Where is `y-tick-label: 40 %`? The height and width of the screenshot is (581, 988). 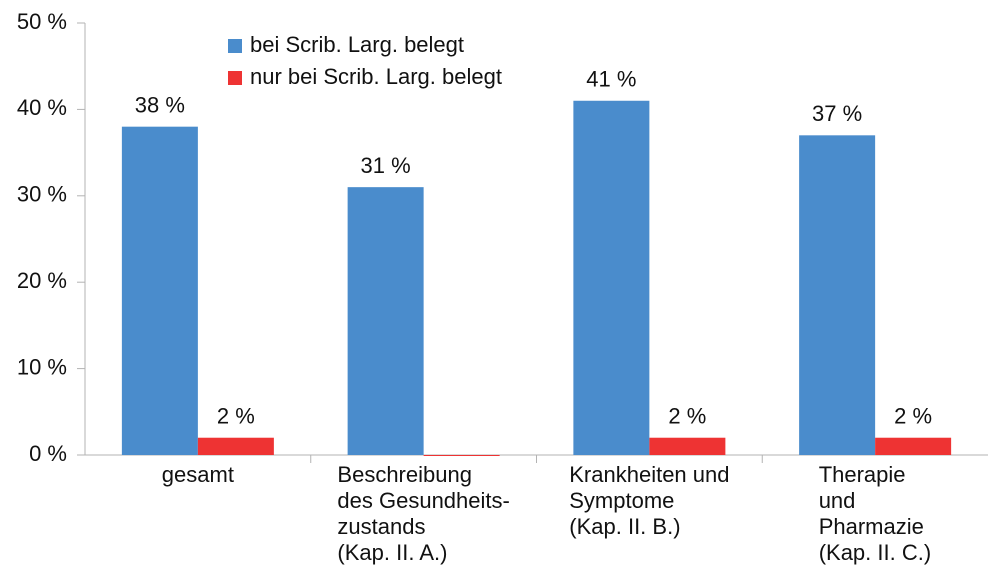 y-tick-label: 40 % is located at coordinates (42, 107).